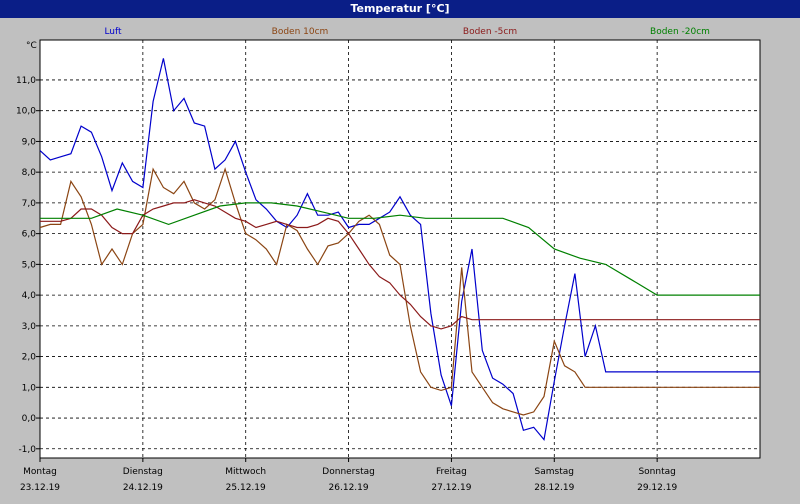  What do you see at coordinates (245, 472) in the screenshot?
I see `x-tick-label-day: Mittwoch` at bounding box center [245, 472].